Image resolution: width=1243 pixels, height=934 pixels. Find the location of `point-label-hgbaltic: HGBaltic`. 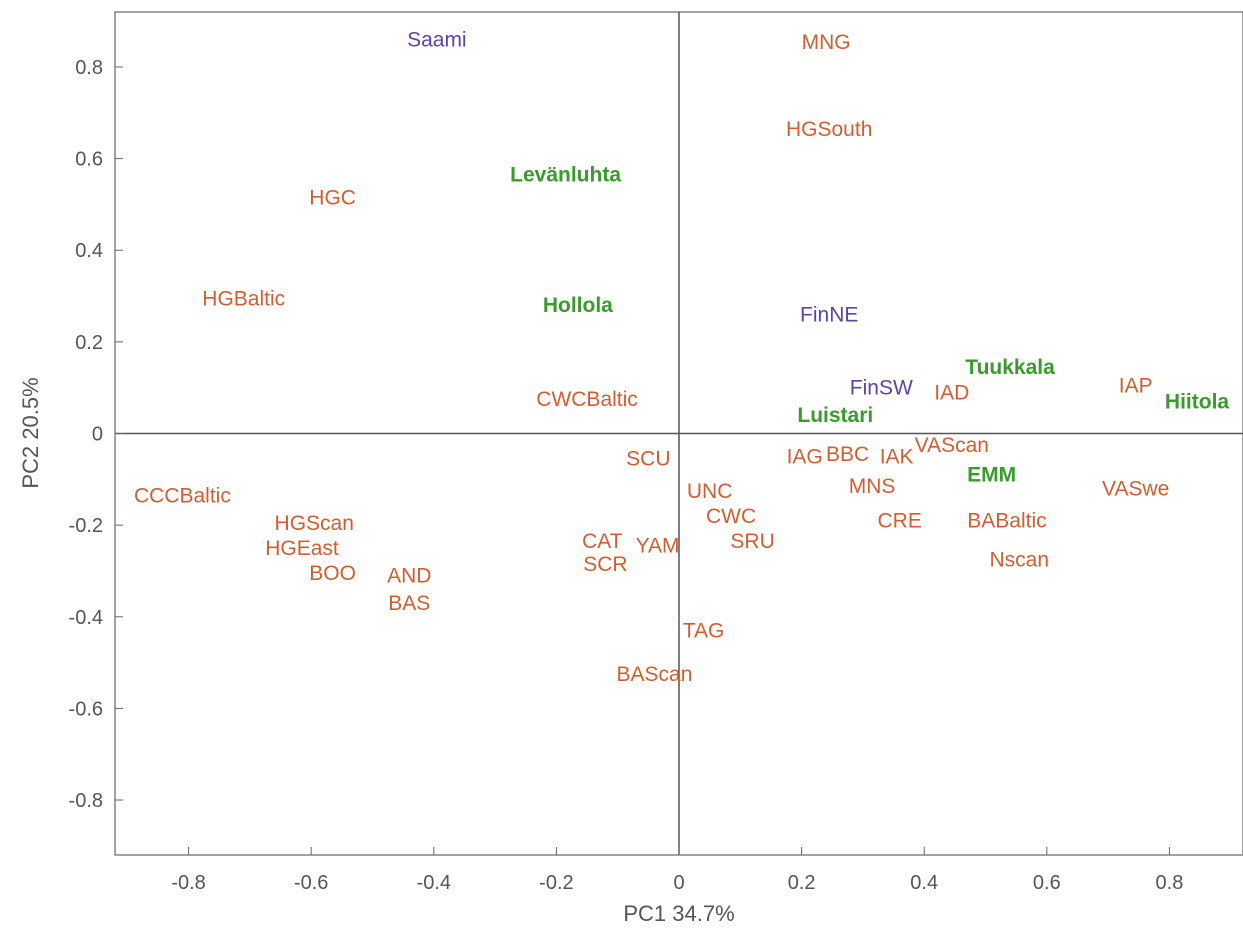

point-label-hgbaltic: HGBaltic is located at coordinates (243, 298).